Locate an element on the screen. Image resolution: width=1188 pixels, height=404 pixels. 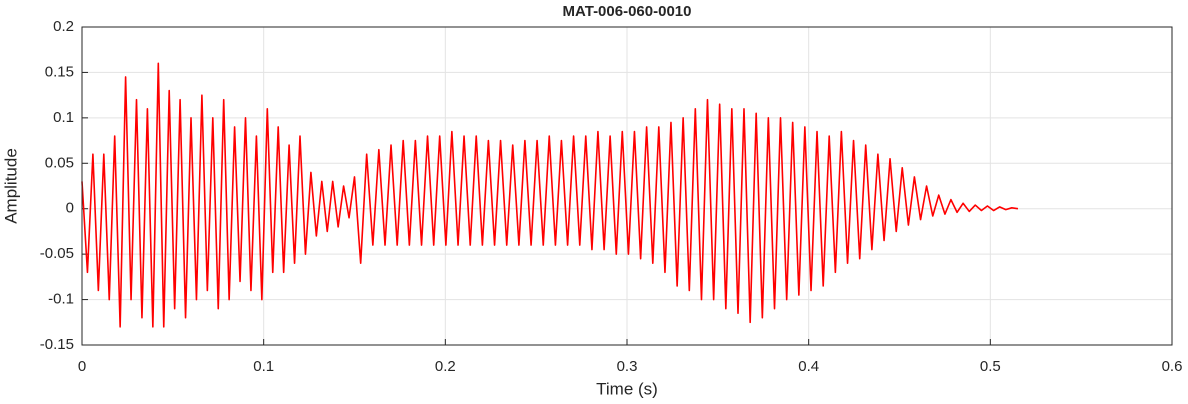
x-tick-label: 0.2 is located at coordinates (445, 366).